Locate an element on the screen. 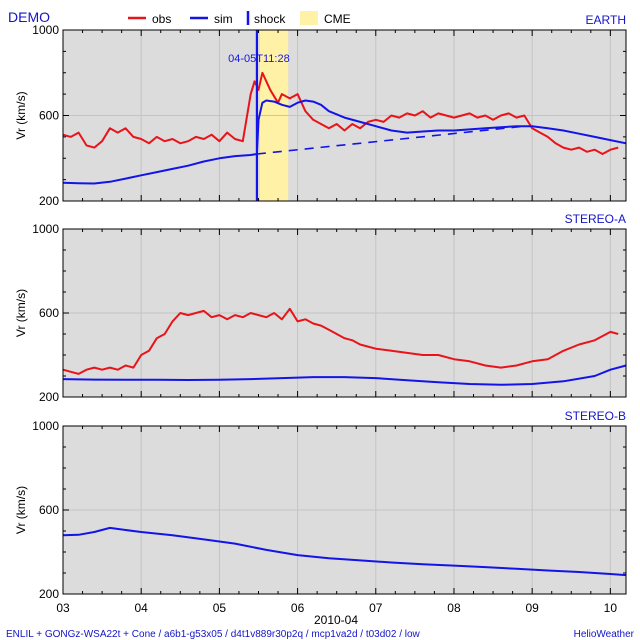 The image size is (640, 640). chart-header-title: DEMO is located at coordinates (29, 17).